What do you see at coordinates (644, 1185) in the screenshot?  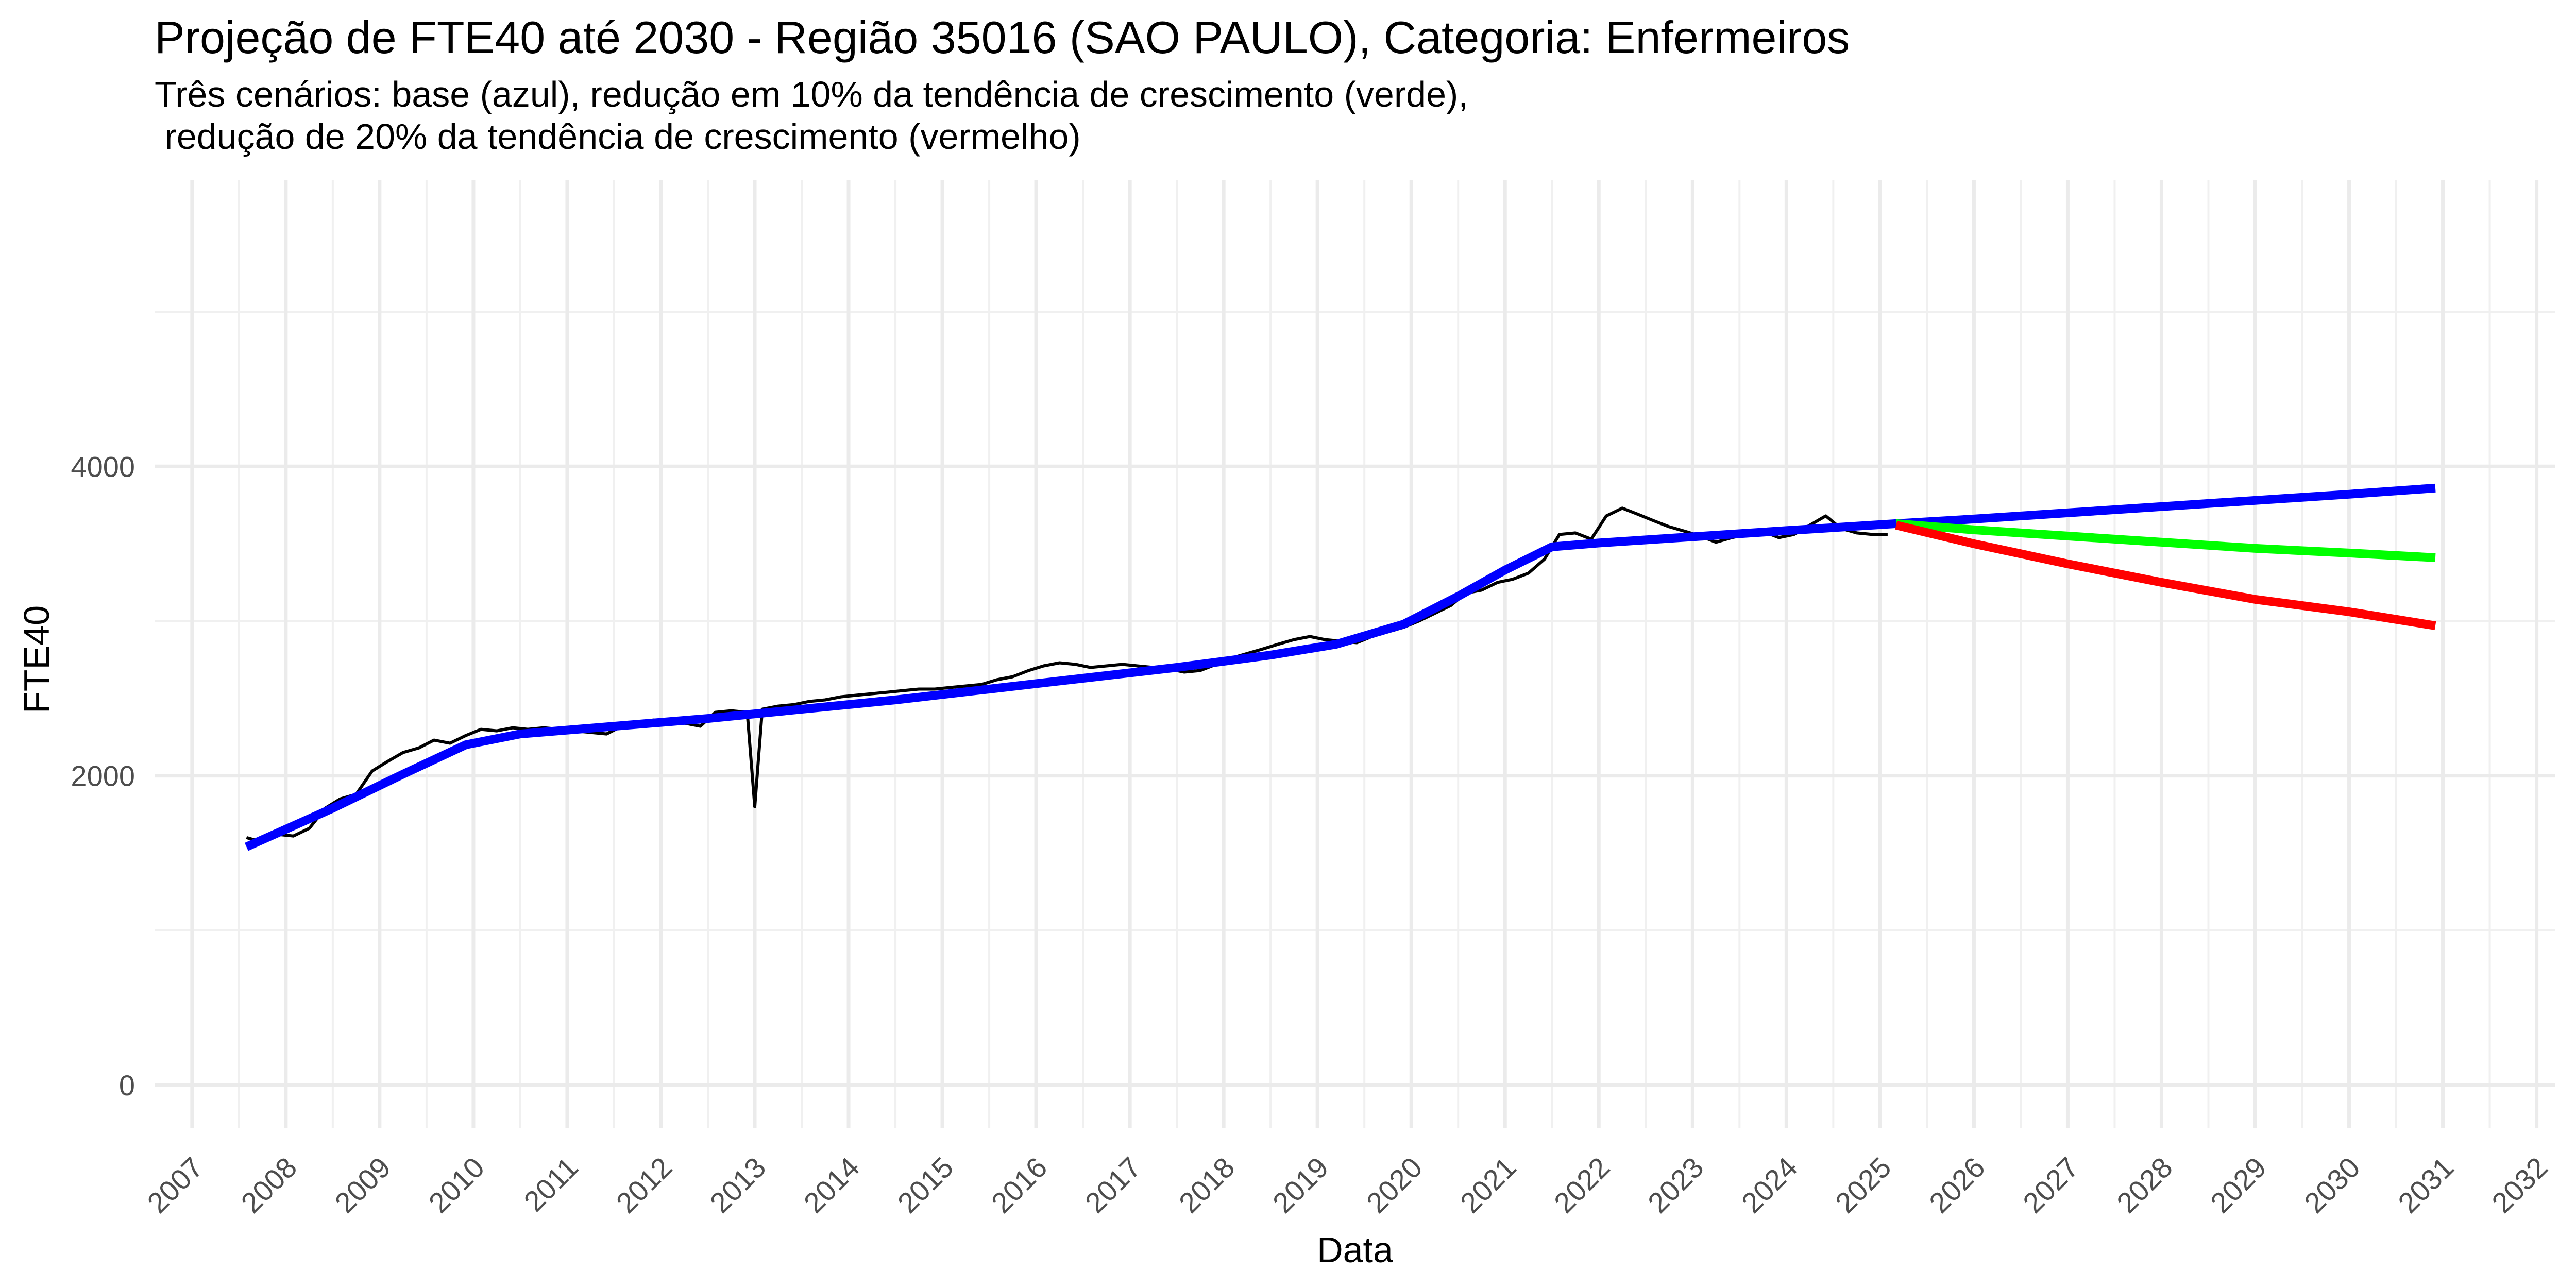 I see `x-tick-label: 2012` at bounding box center [644, 1185].